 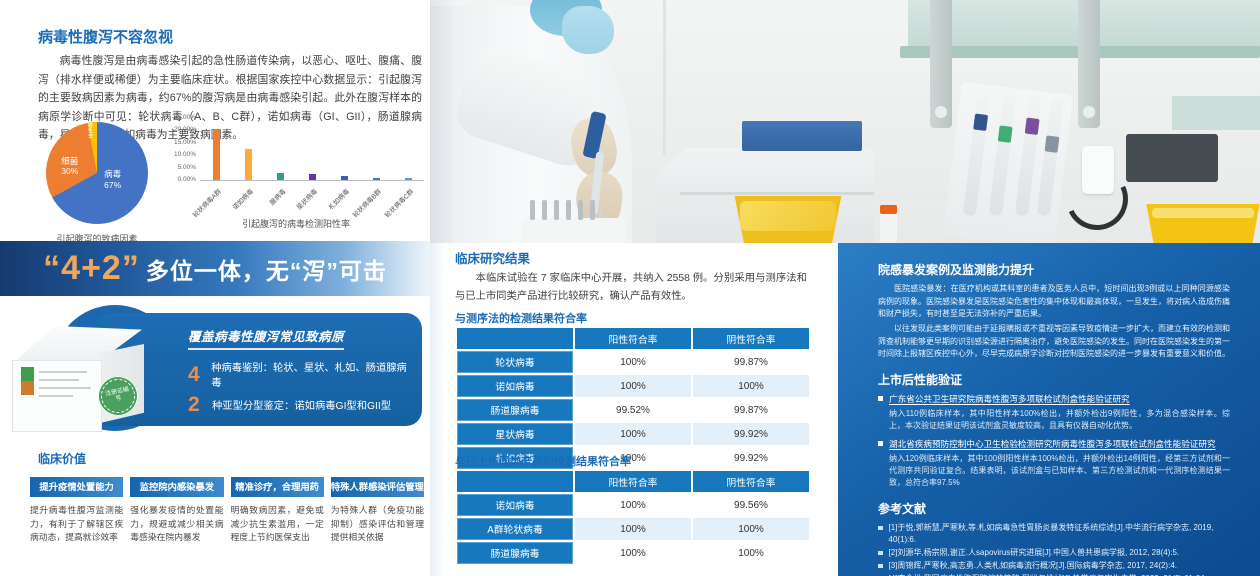 I want to click on table-row: 轮状病毒 100% 99.87%, so click(x=633, y=362).